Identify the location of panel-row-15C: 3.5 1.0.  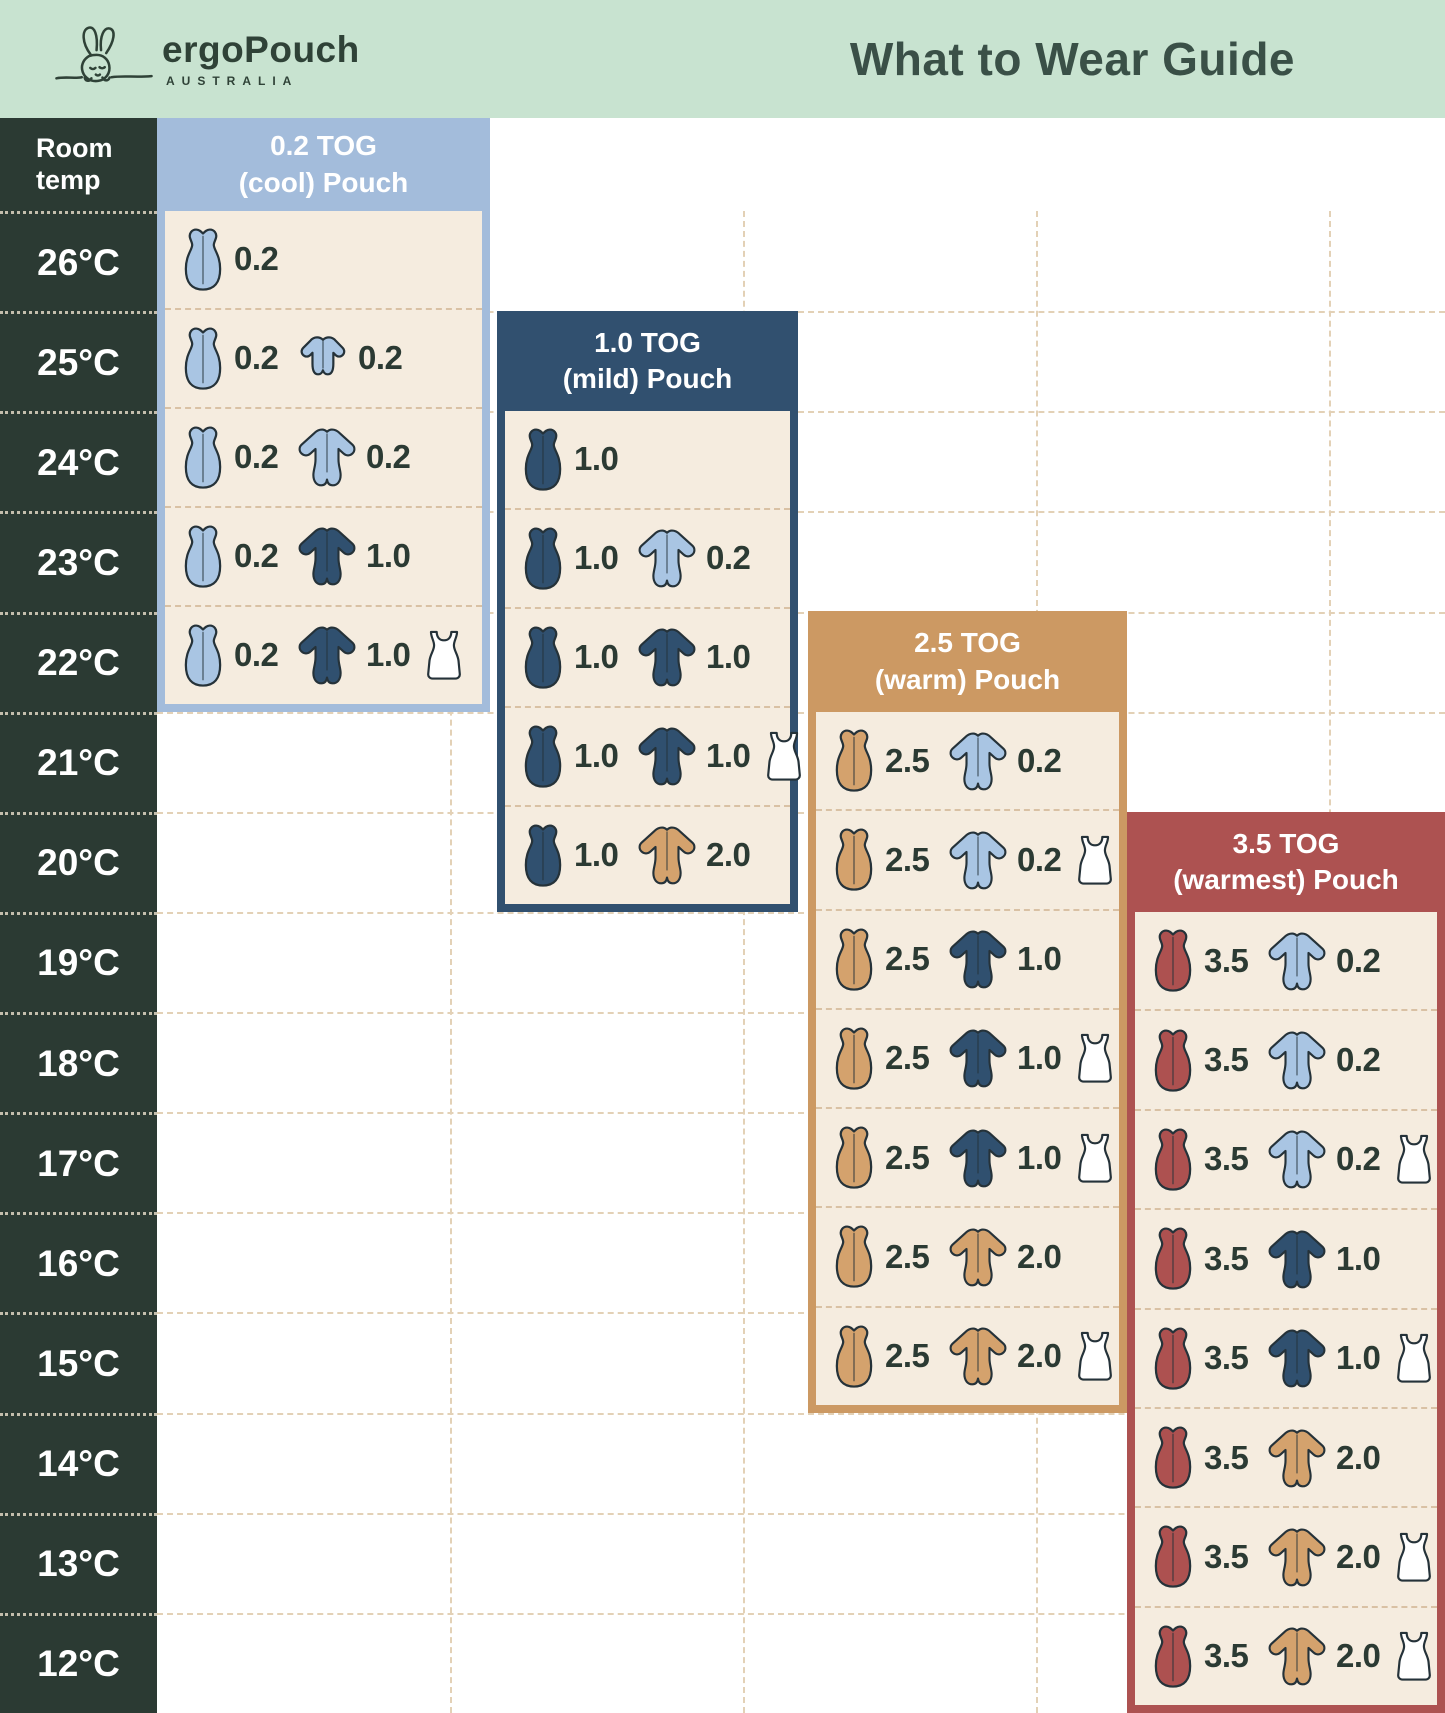
(1286, 1357).